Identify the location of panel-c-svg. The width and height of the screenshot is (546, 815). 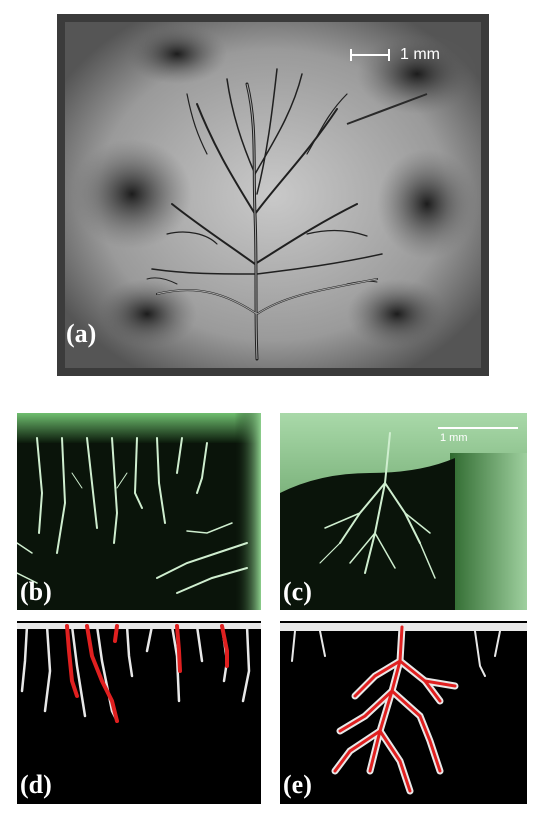
(403, 511).